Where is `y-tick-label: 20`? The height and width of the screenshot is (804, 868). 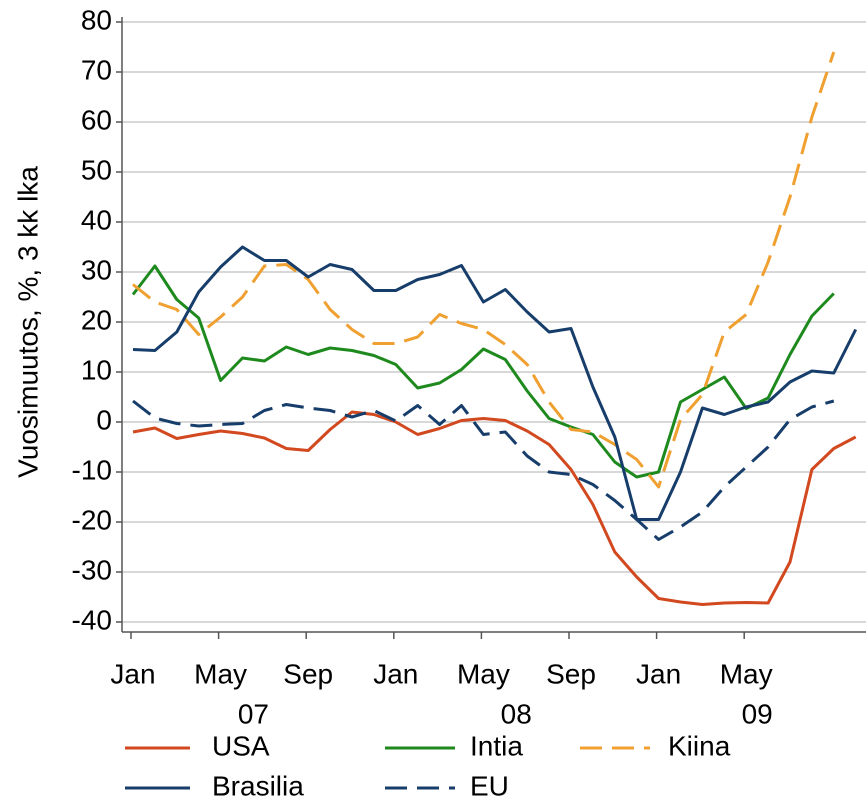
y-tick-label: 20 is located at coordinates (96, 319).